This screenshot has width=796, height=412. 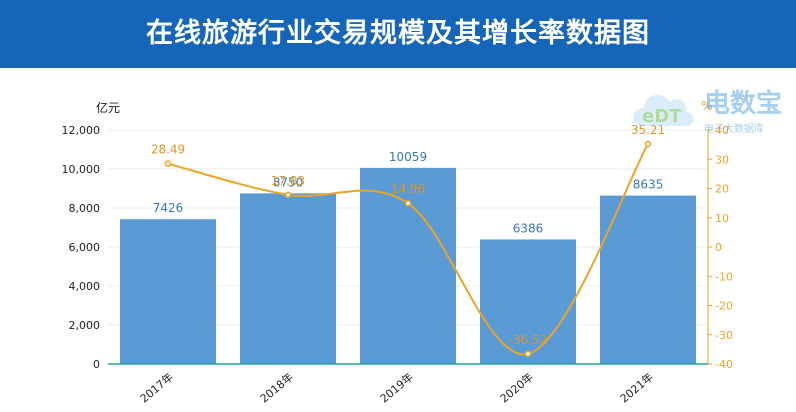 I want to click on bar-value-label: 10059, so click(x=408, y=157).